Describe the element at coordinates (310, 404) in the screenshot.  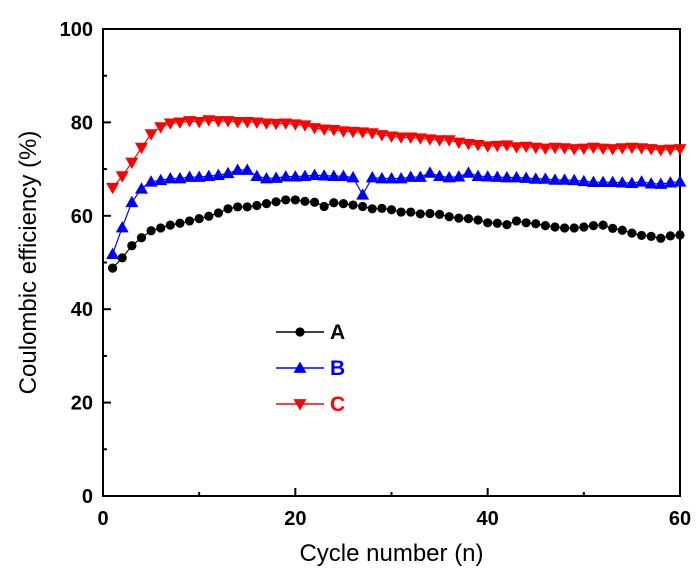
I see `legend-entry-c: C` at that location.